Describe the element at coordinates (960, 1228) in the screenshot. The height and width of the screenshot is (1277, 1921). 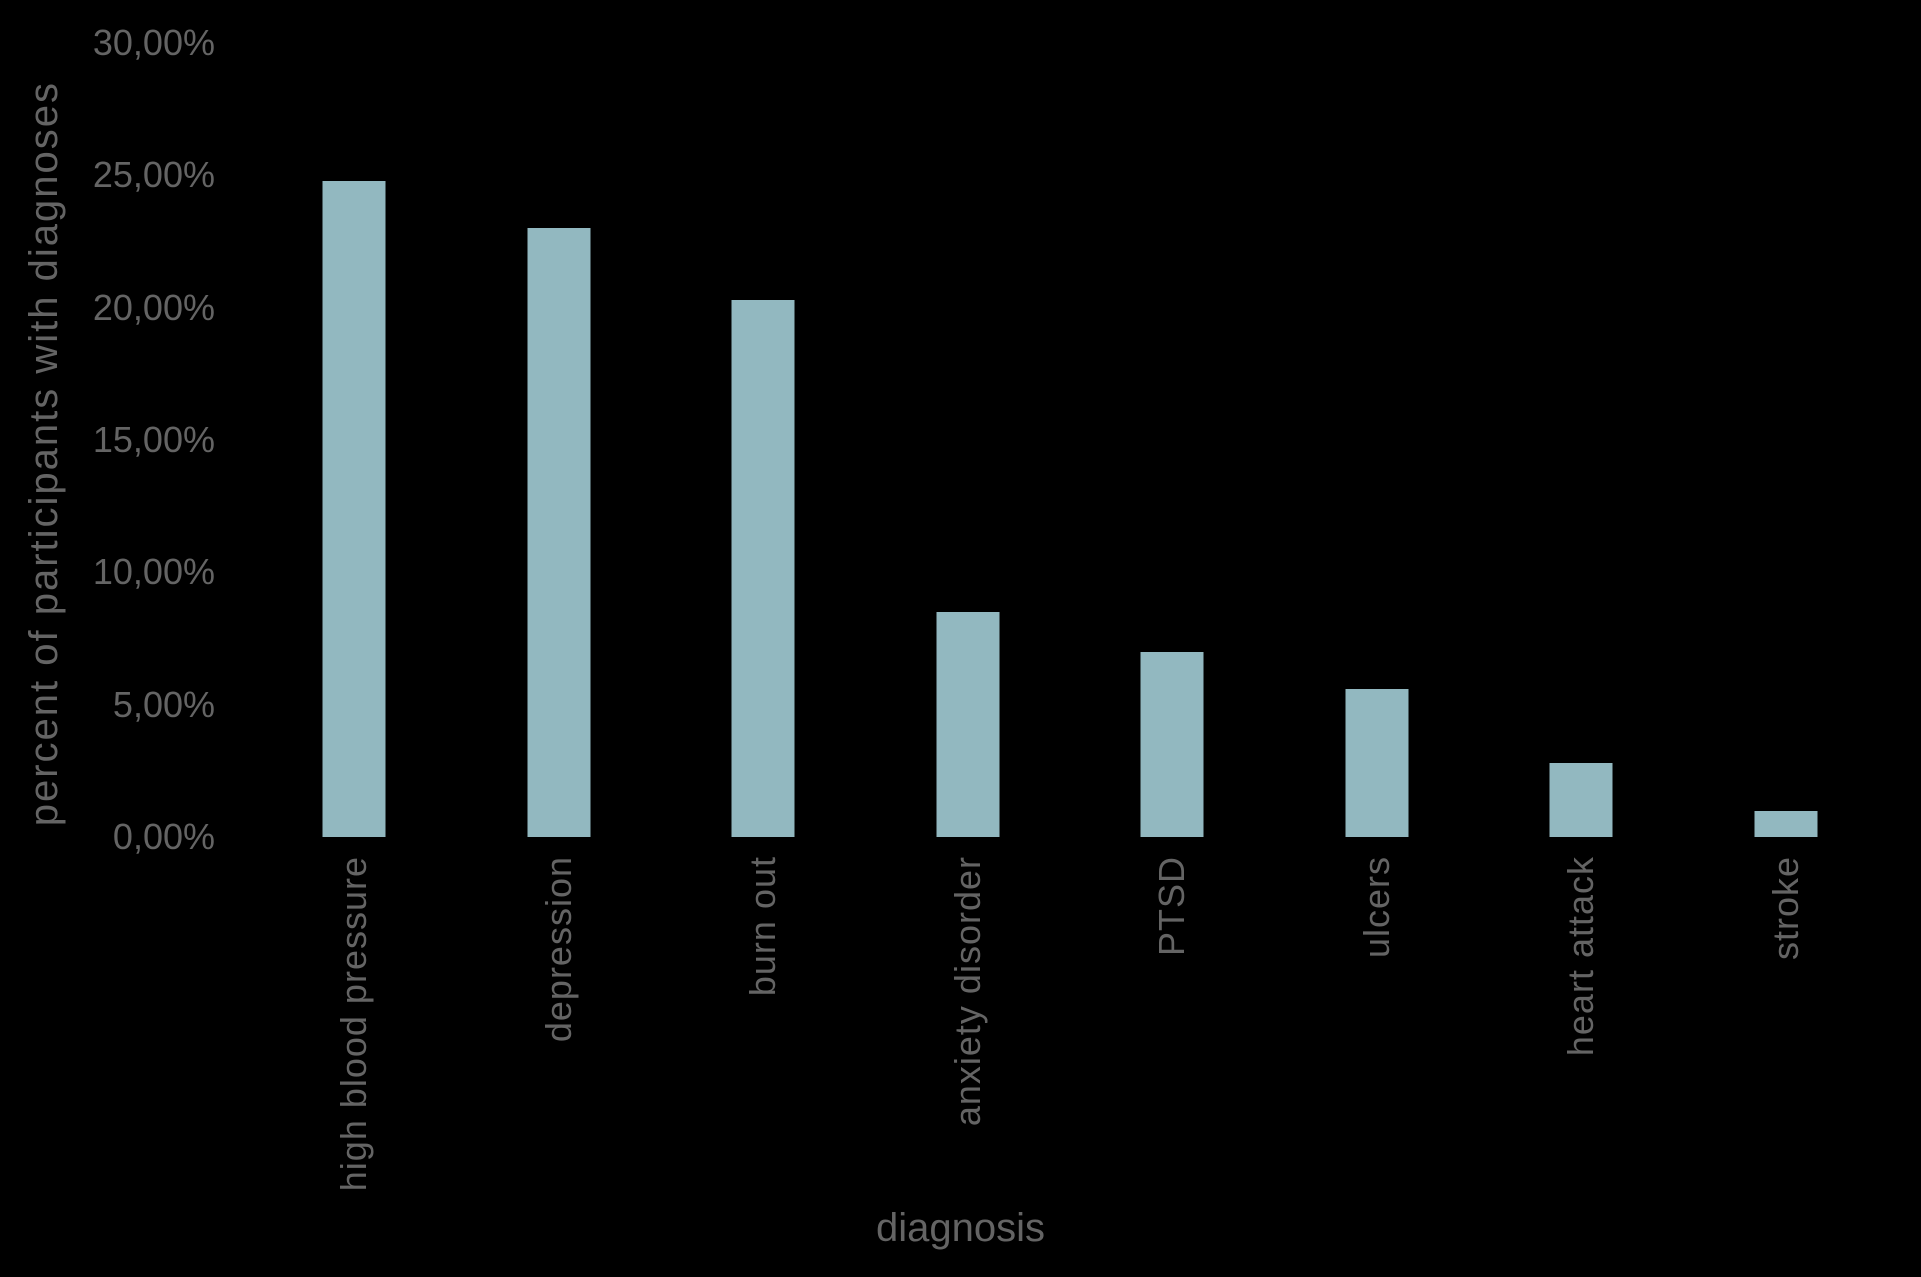
I see `x-axis-title: diagnosis` at that location.